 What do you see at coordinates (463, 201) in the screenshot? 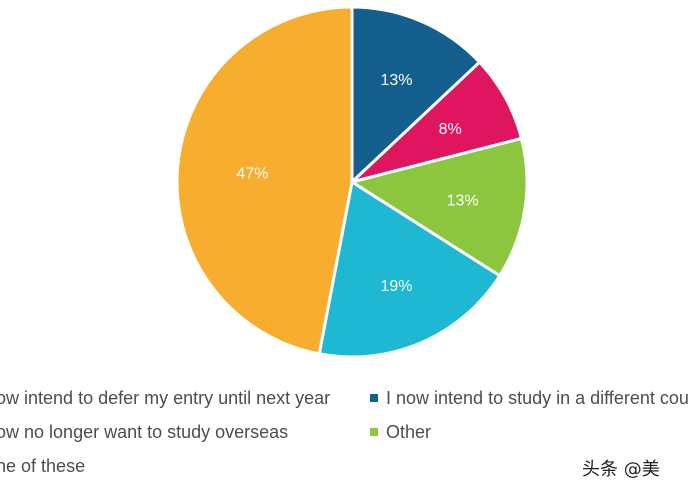
I see `slice-data-label-3: 13%` at bounding box center [463, 201].